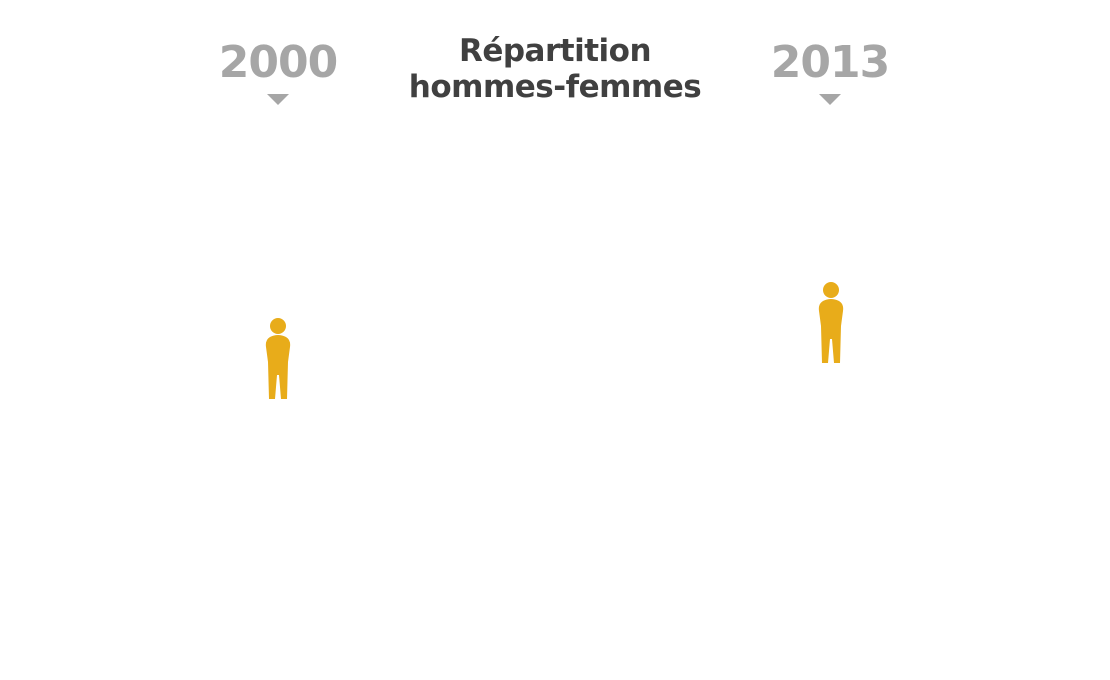 Image resolution: width=1110 pixels, height=680 pixels. What do you see at coordinates (830, 62) in the screenshot?
I see `year-2013-label: 2013` at bounding box center [830, 62].